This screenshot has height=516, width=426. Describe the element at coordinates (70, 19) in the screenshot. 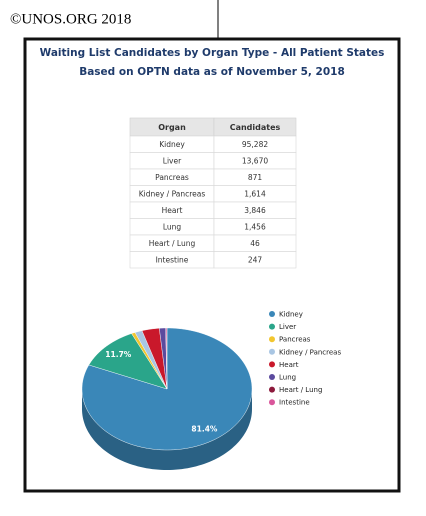

I see `copyright: ©UNOS.ORG 2018` at that location.